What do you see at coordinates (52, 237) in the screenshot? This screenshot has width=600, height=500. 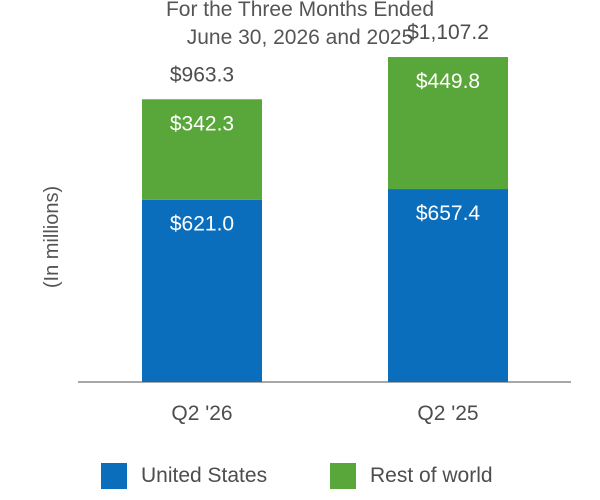 I see `y-axis-label: (In millions)` at bounding box center [52, 237].